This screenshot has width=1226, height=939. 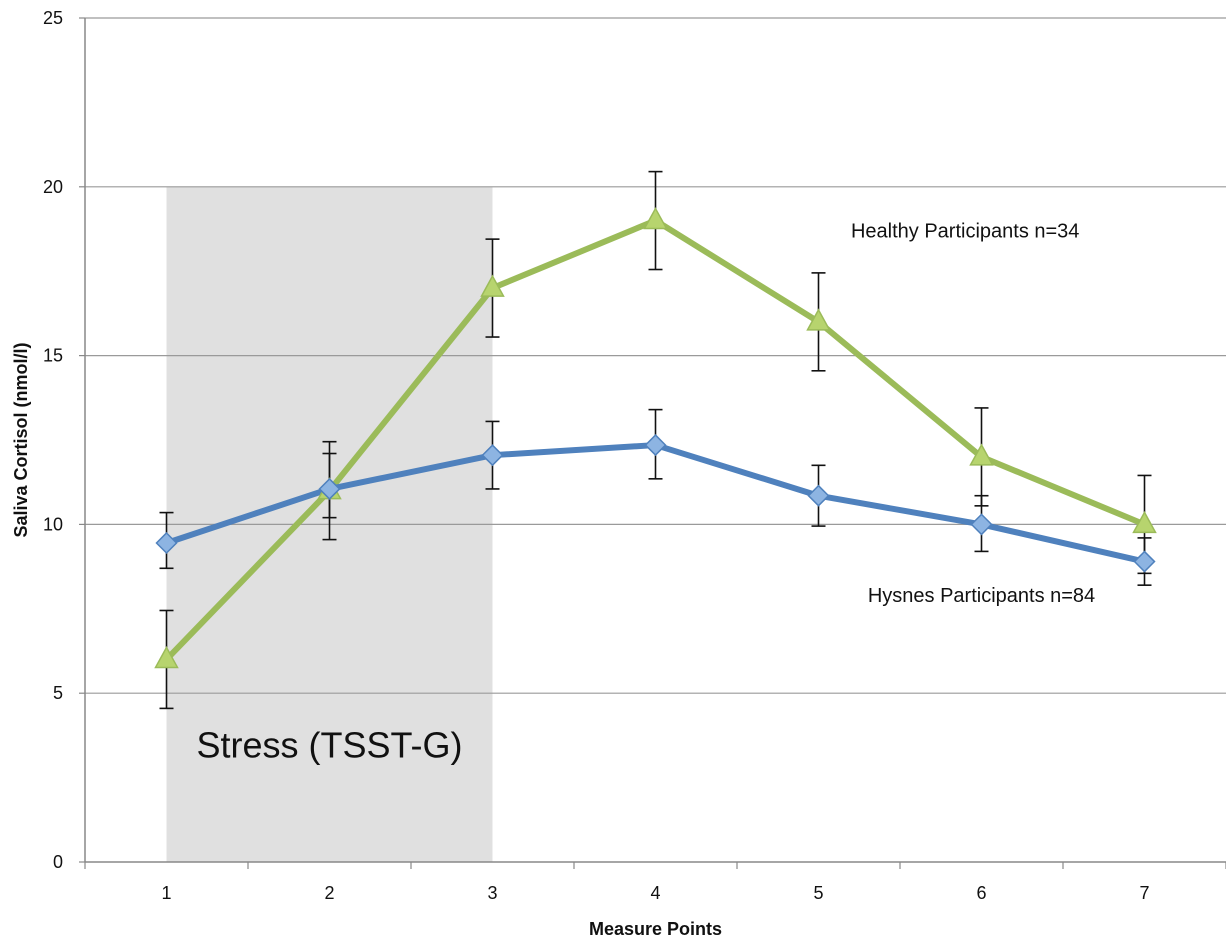 What do you see at coordinates (818, 893) in the screenshot?
I see `x-tick-label-5: 5` at bounding box center [818, 893].